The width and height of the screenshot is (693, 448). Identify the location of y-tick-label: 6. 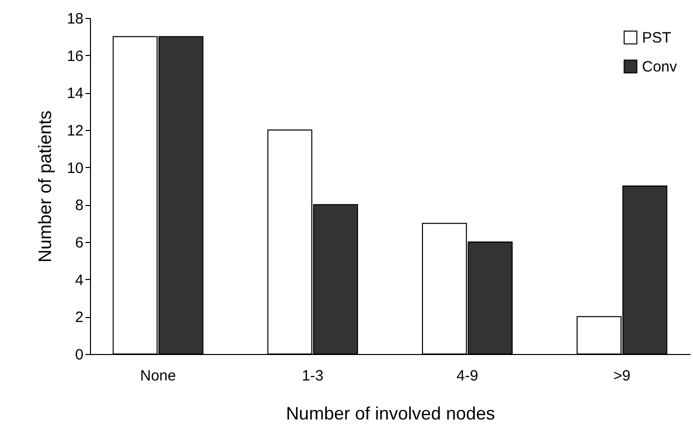
(79, 243).